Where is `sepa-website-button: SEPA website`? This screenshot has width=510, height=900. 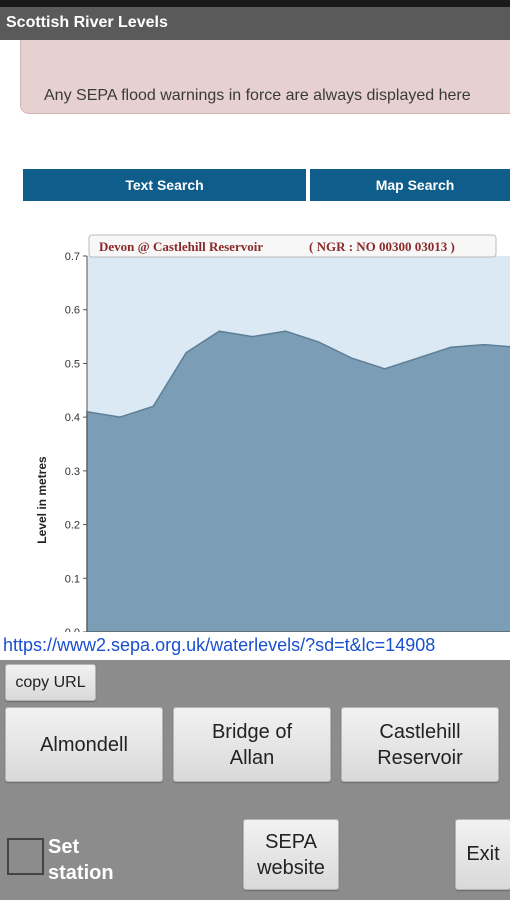
sepa-website-button: SEPA website is located at coordinates (291, 854).